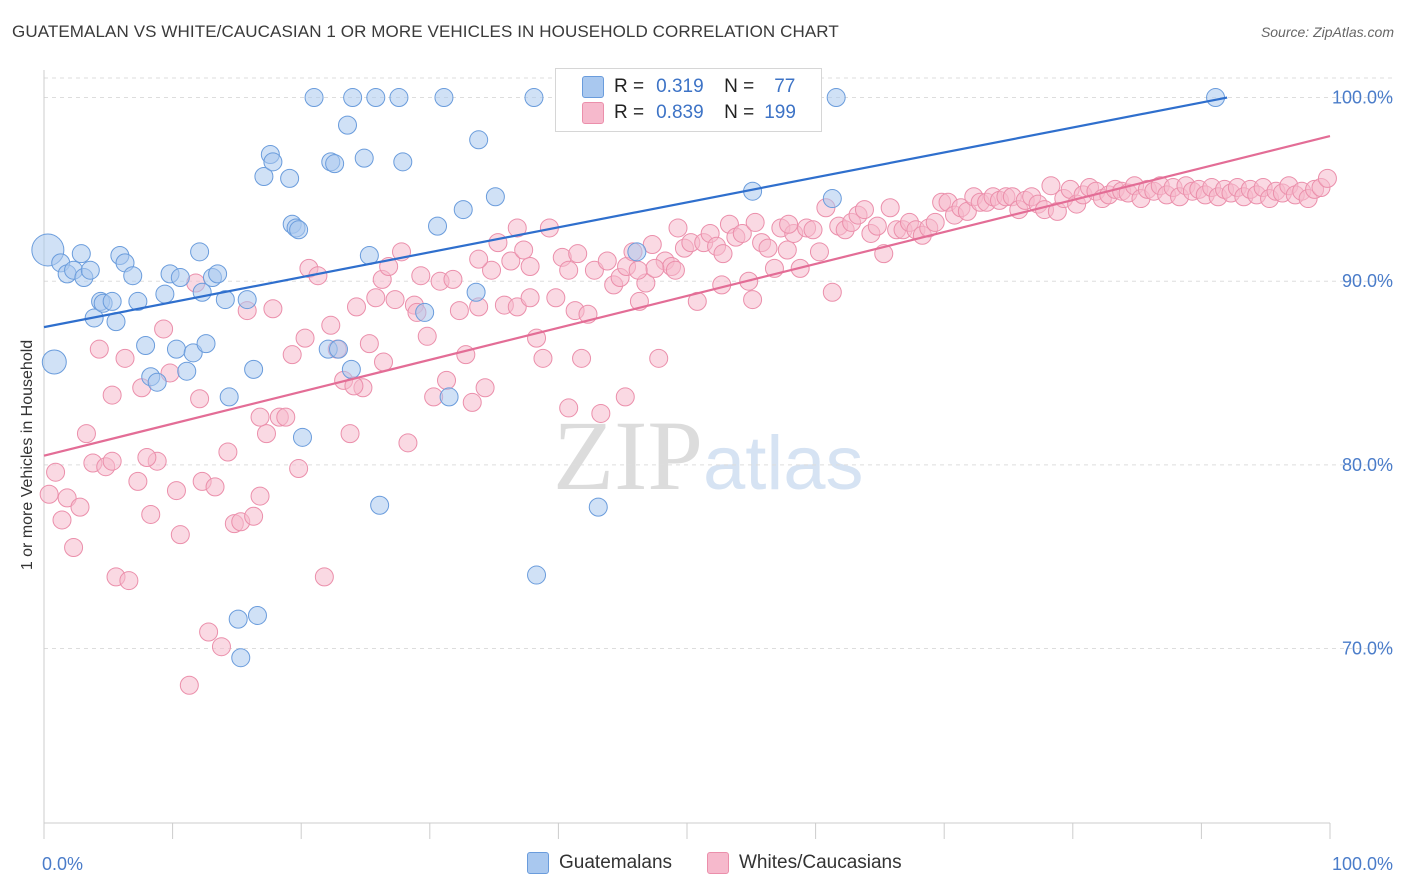 The image size is (1406, 892). I want to click on watermark-zip: ZIP, so click(628, 455).